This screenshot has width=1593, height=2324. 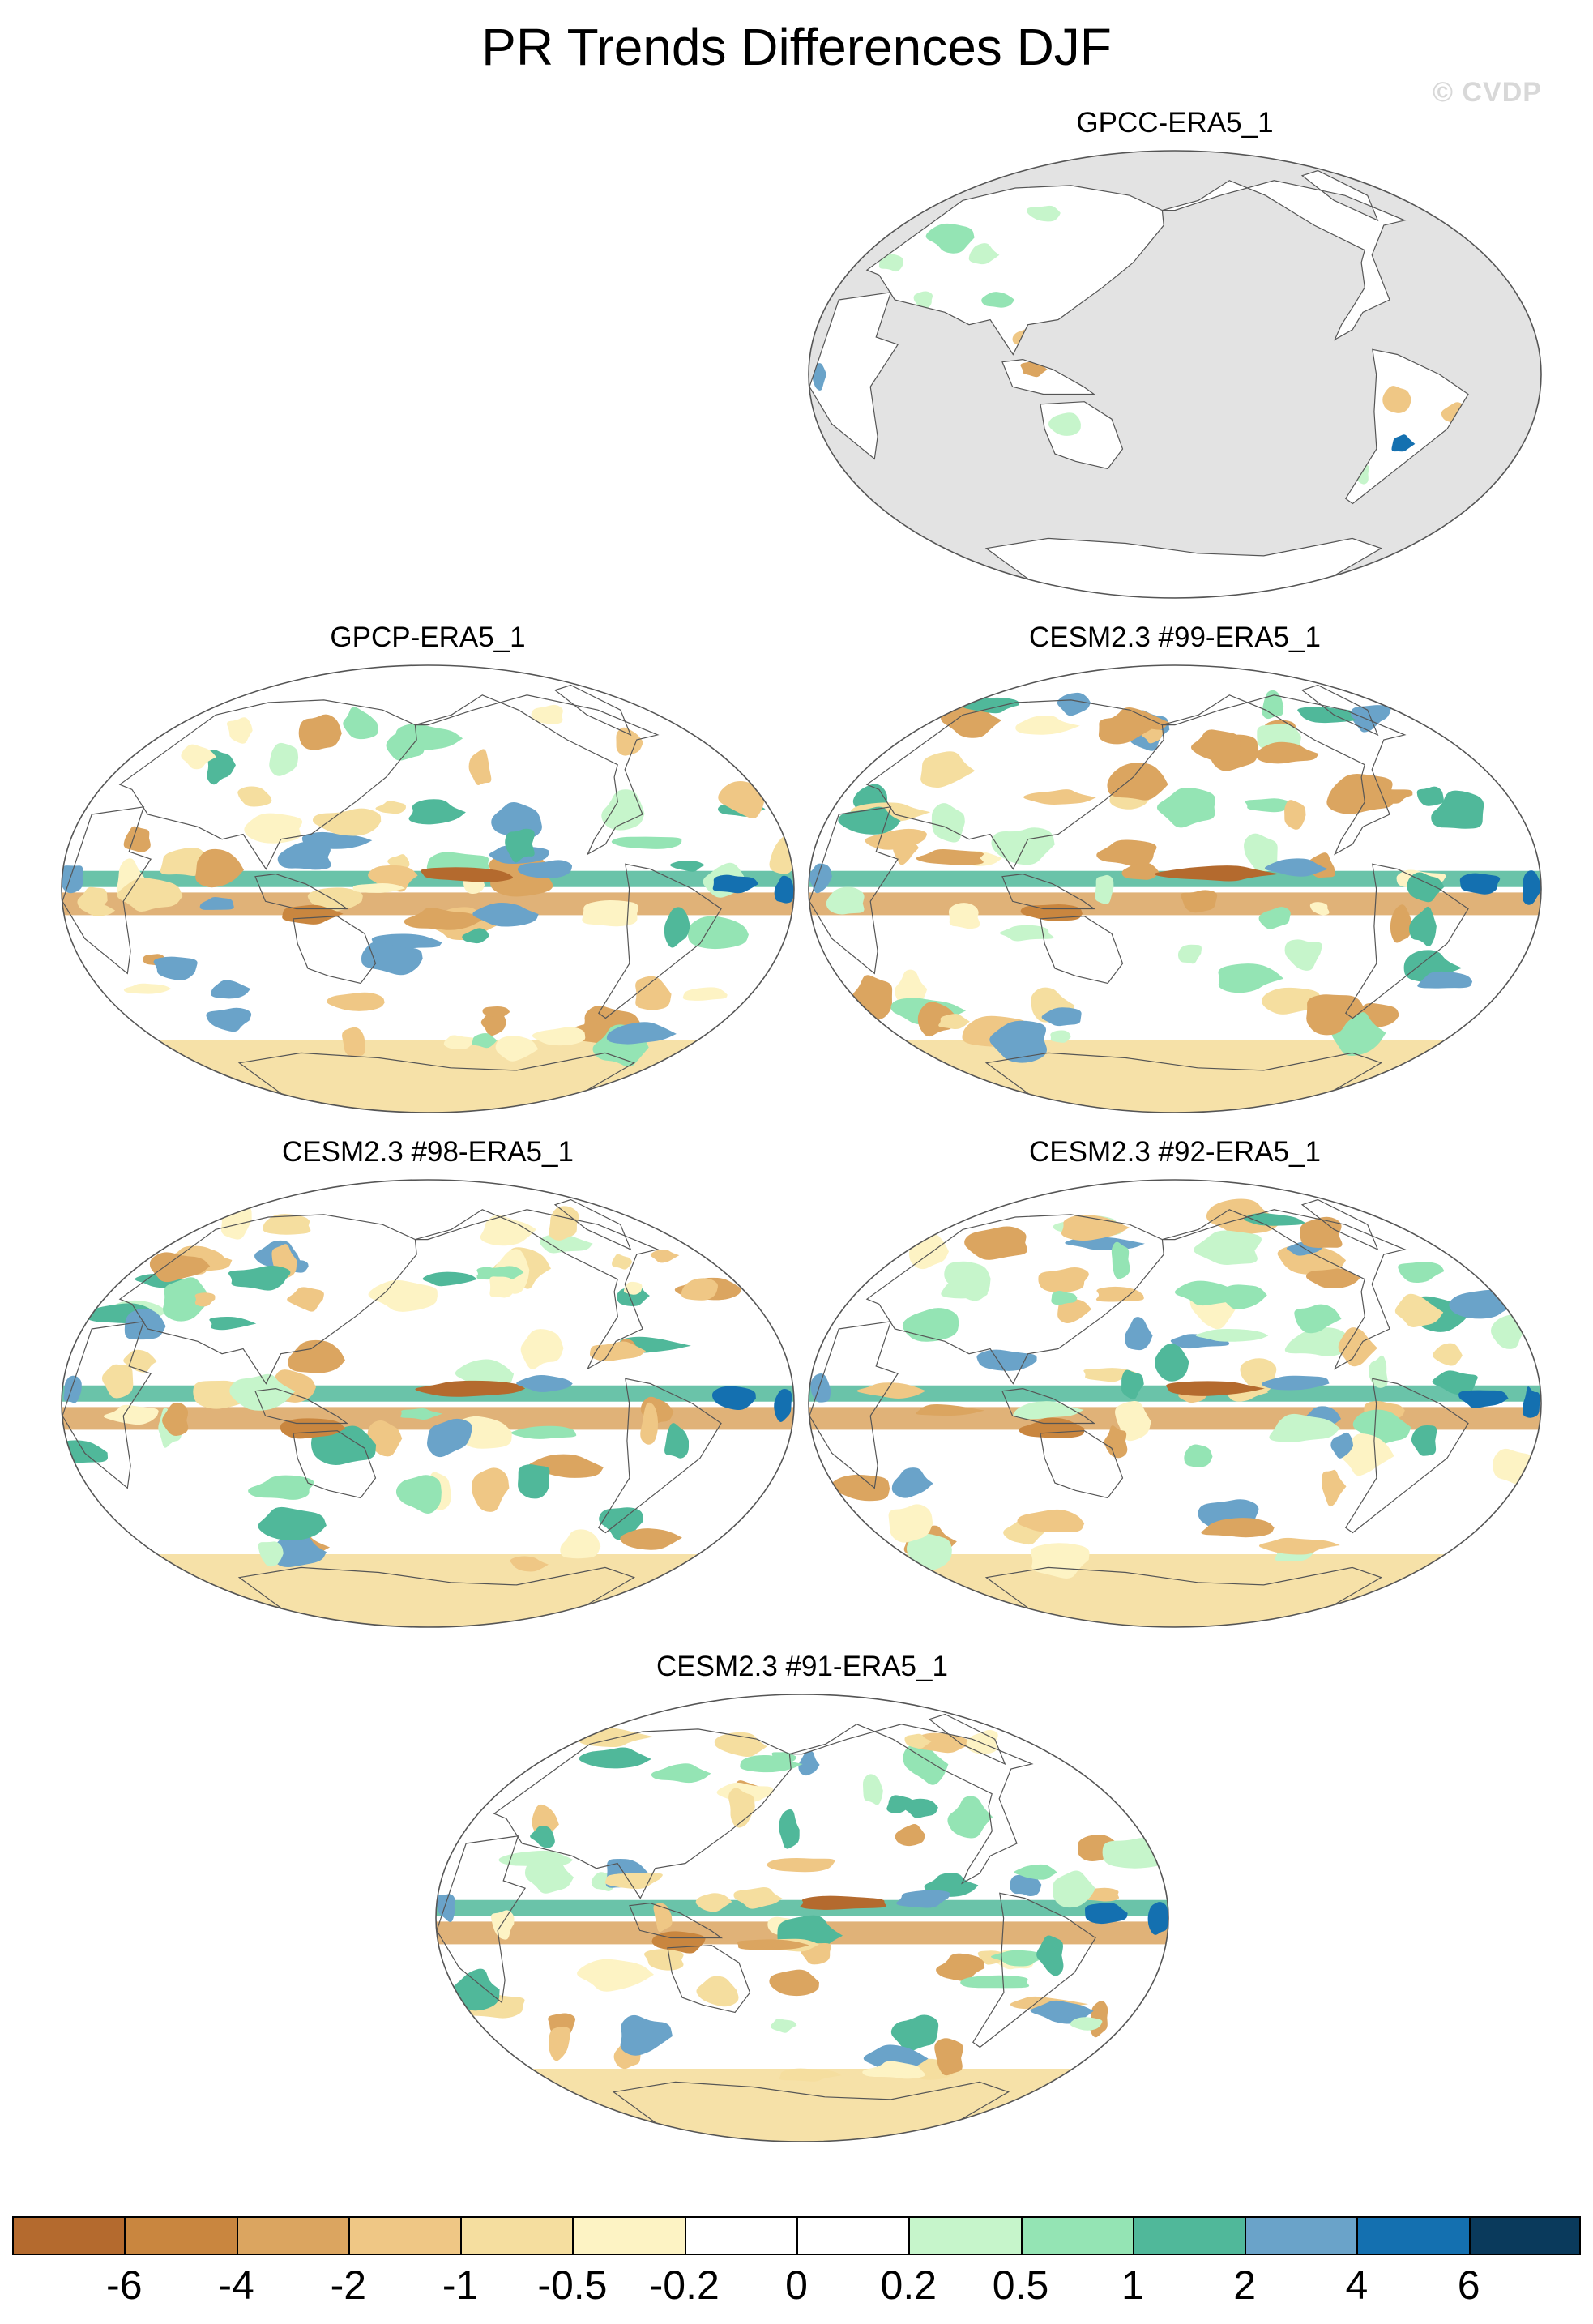 I want to click on panel-title: CESM2.3 #92-ERA5_1, so click(x=1175, y=1152).